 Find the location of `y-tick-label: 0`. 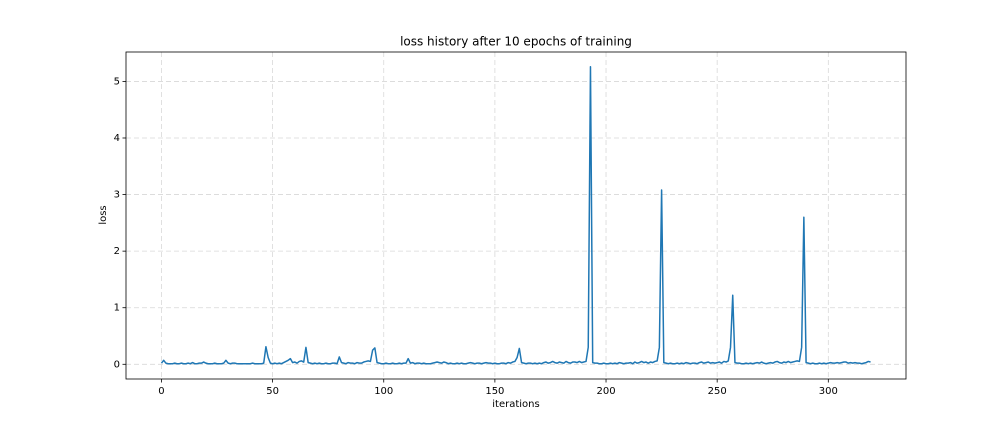

y-tick-label: 0 is located at coordinates (117, 364).